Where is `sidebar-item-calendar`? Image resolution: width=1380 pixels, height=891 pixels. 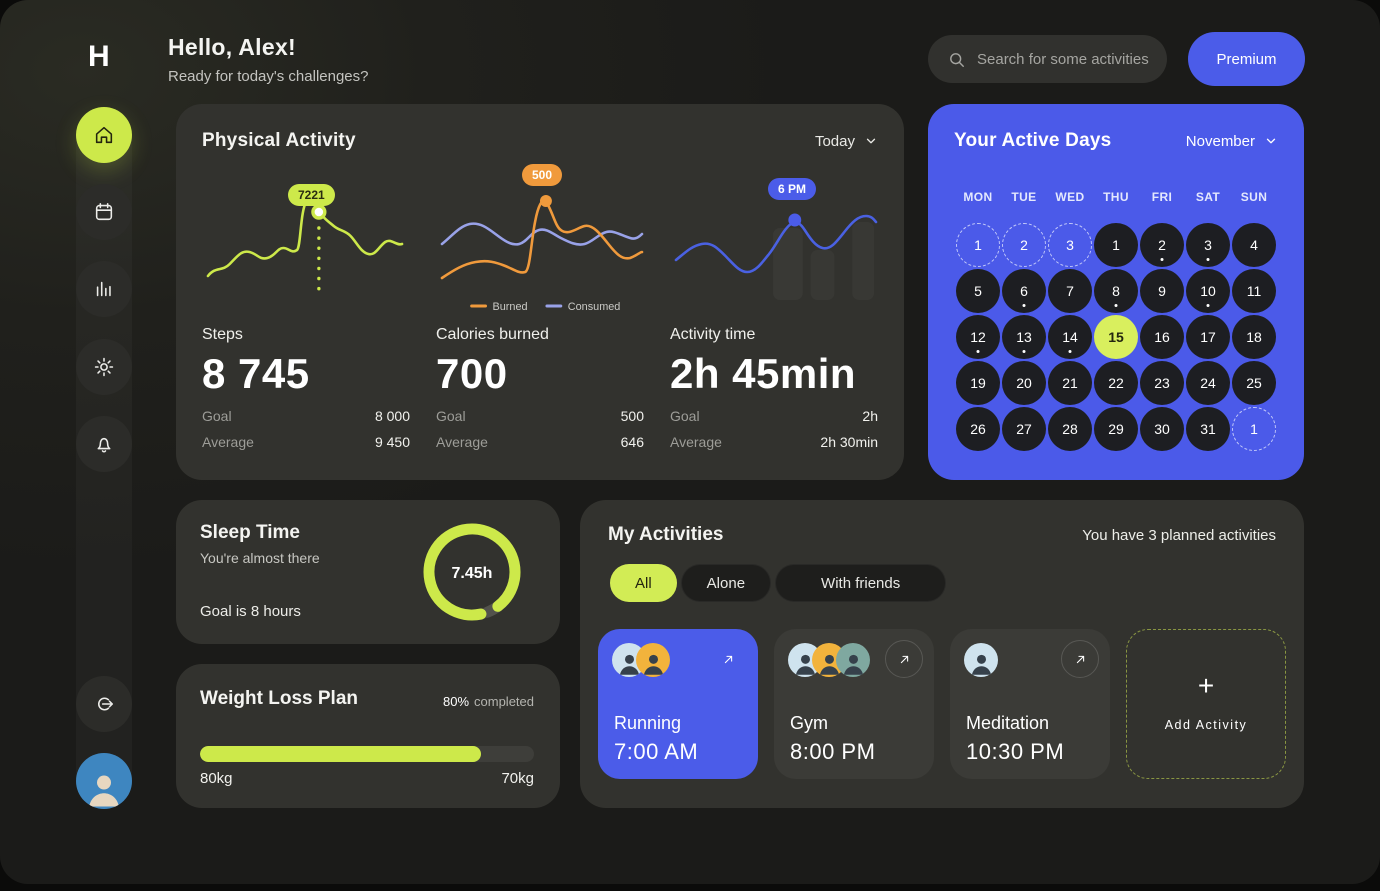
sidebar-item-calendar is located at coordinates (104, 212).